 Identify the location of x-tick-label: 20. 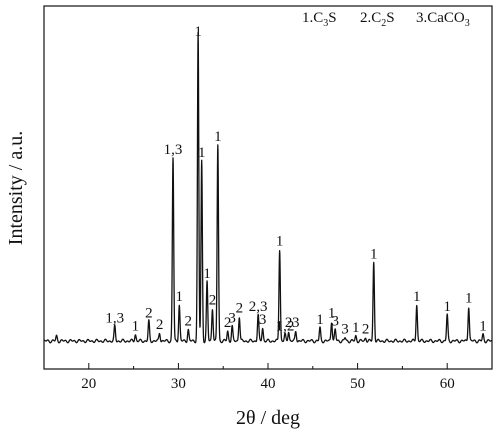
(88, 384).